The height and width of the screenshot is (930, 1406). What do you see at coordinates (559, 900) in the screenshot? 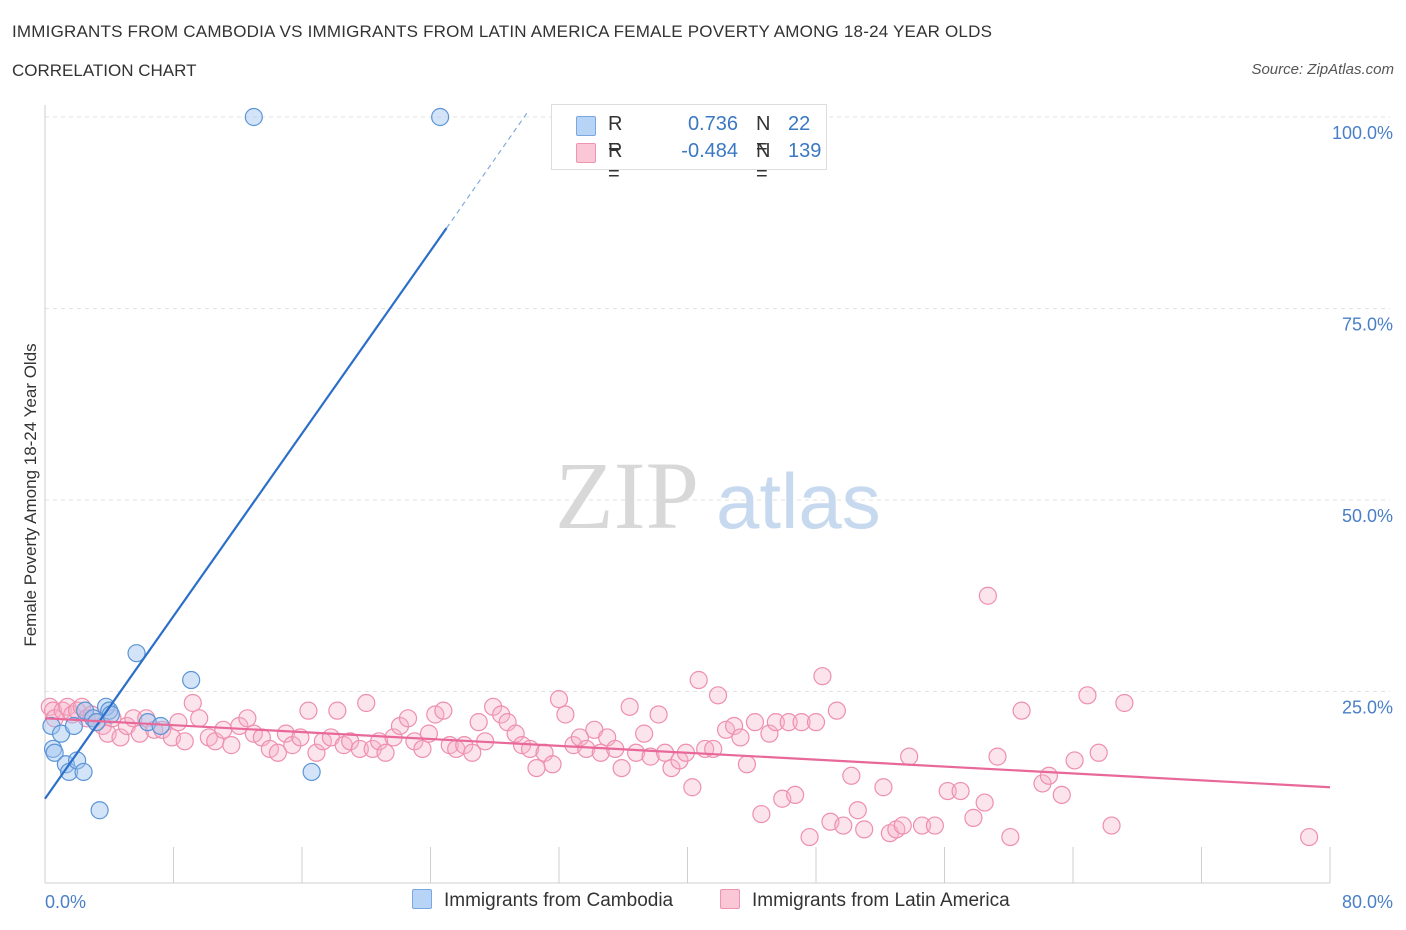
I see `legend-label-cambodia: Immigrants from Cambodia` at bounding box center [559, 900].